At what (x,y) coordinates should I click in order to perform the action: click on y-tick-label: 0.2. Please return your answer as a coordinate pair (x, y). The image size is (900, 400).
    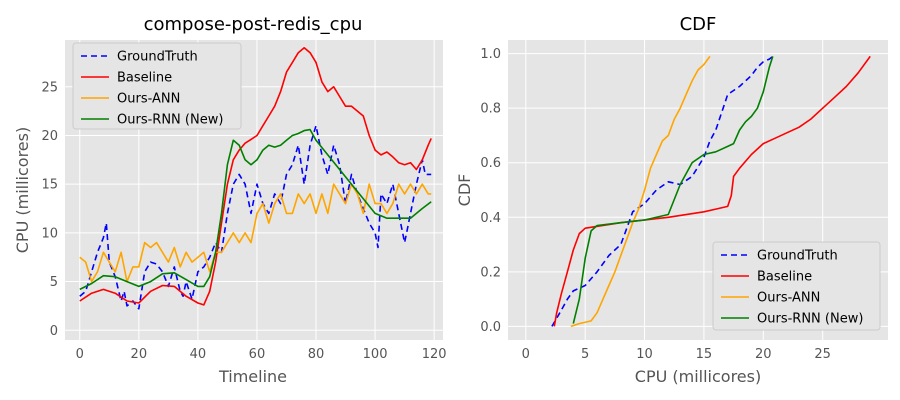
    Looking at the image, I should click on (490, 272).